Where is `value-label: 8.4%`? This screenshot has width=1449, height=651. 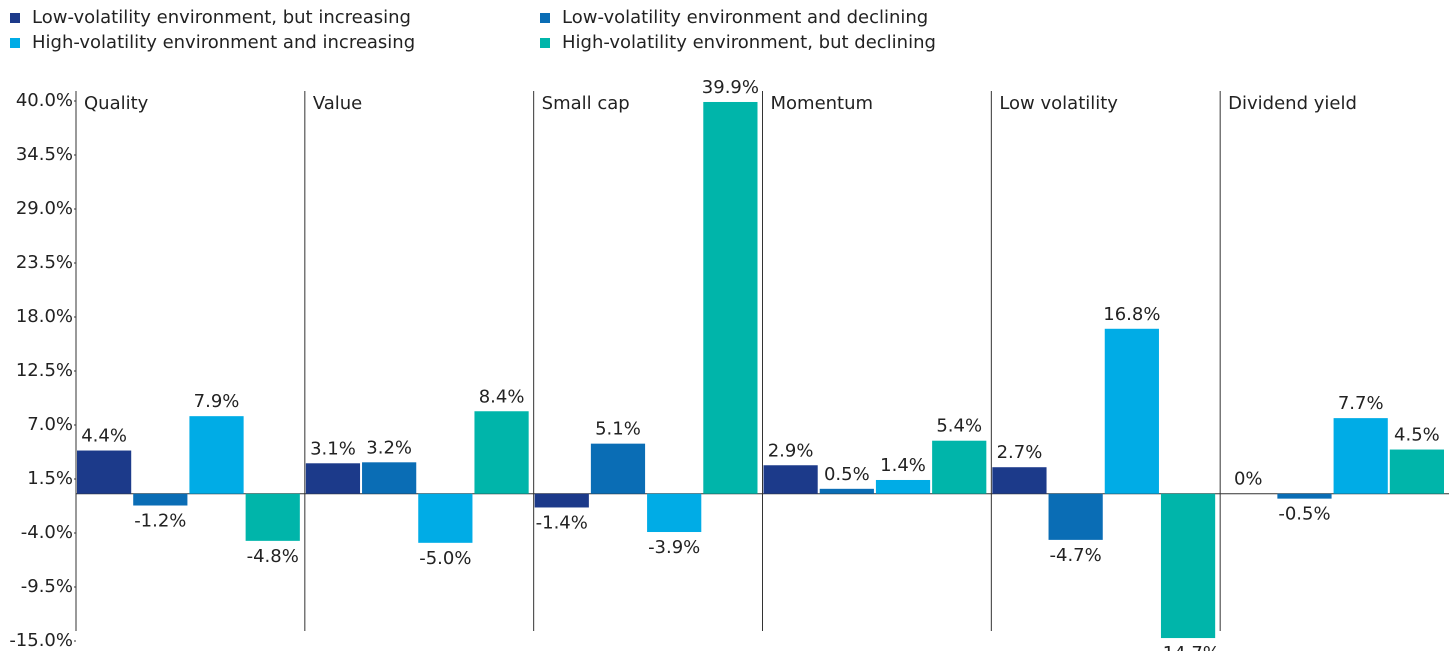 value-label: 8.4% is located at coordinates (502, 396).